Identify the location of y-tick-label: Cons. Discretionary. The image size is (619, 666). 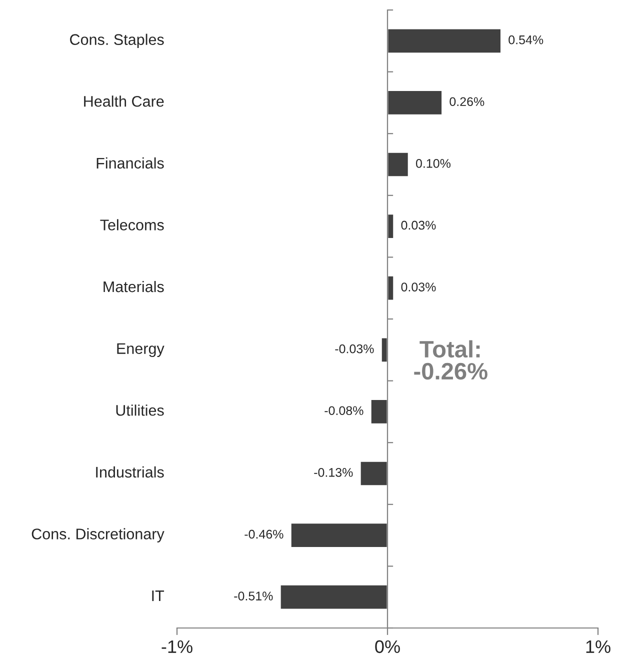
(98, 535).